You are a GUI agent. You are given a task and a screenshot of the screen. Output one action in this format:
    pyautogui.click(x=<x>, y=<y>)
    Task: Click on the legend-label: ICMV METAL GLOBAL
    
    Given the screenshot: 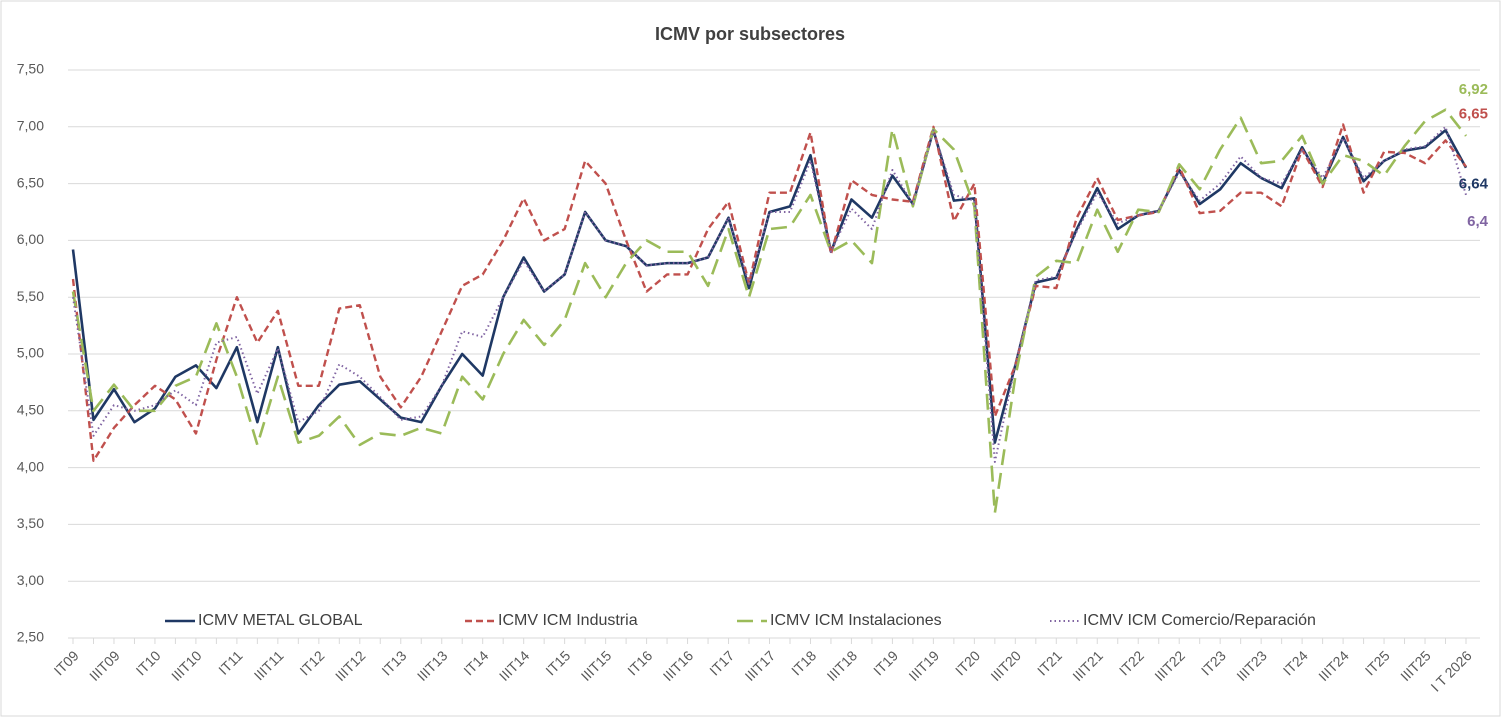 What is the action you would take?
    pyautogui.click(x=280, y=620)
    